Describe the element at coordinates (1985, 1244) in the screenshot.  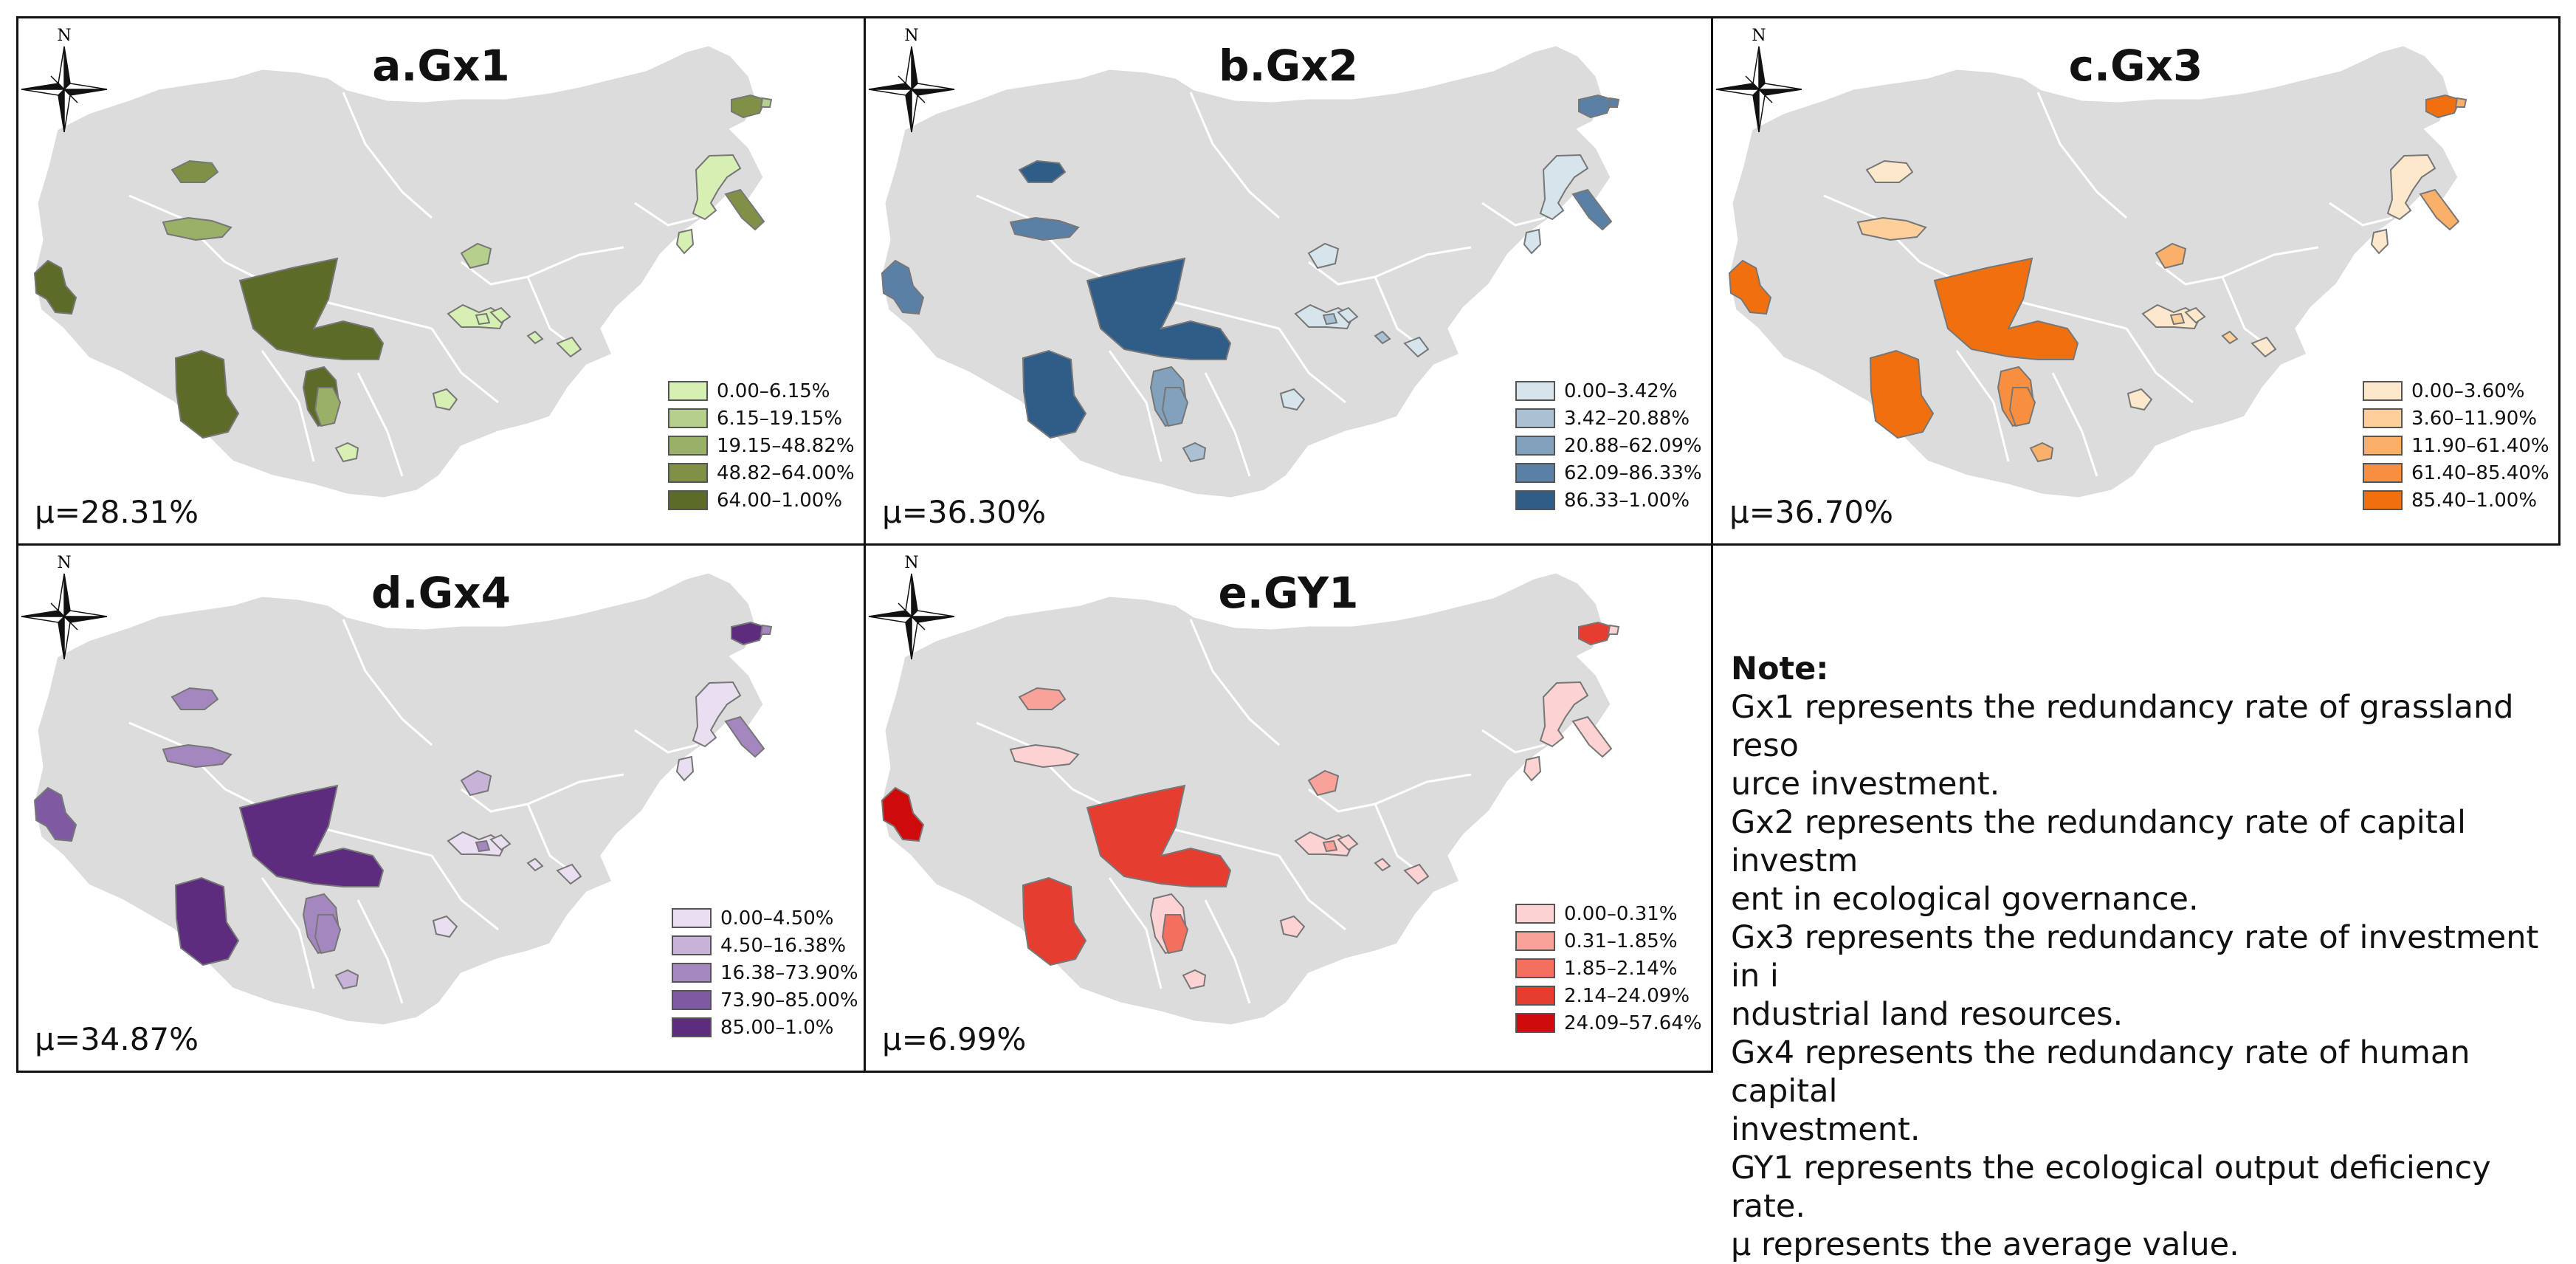
I see `note-line: μ represents the average value.` at that location.